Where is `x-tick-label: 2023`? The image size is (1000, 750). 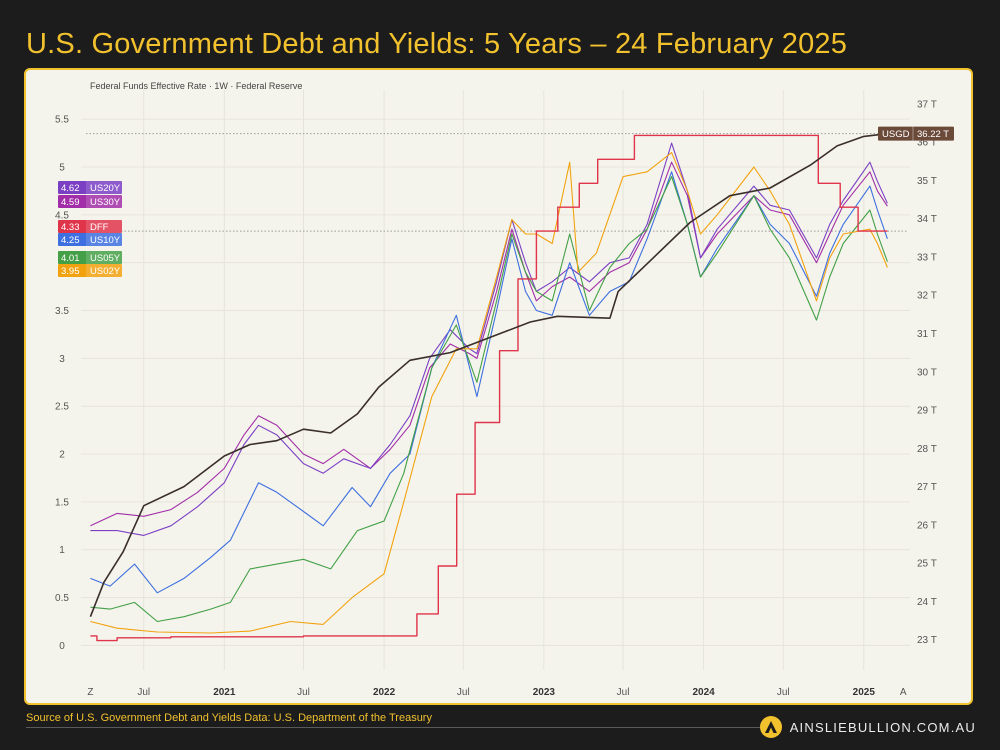 x-tick-label: 2023 is located at coordinates (544, 692).